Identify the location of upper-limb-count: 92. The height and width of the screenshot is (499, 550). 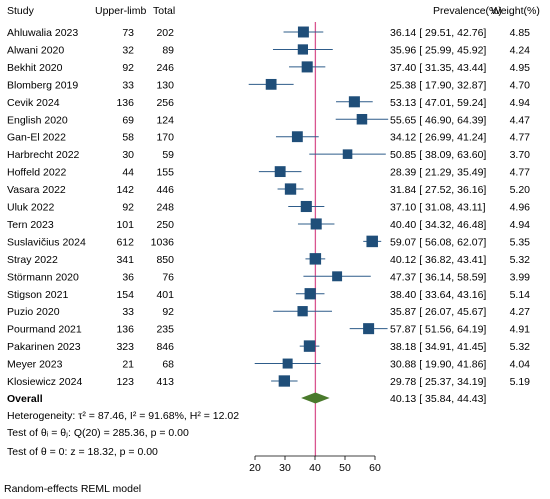
(128, 208).